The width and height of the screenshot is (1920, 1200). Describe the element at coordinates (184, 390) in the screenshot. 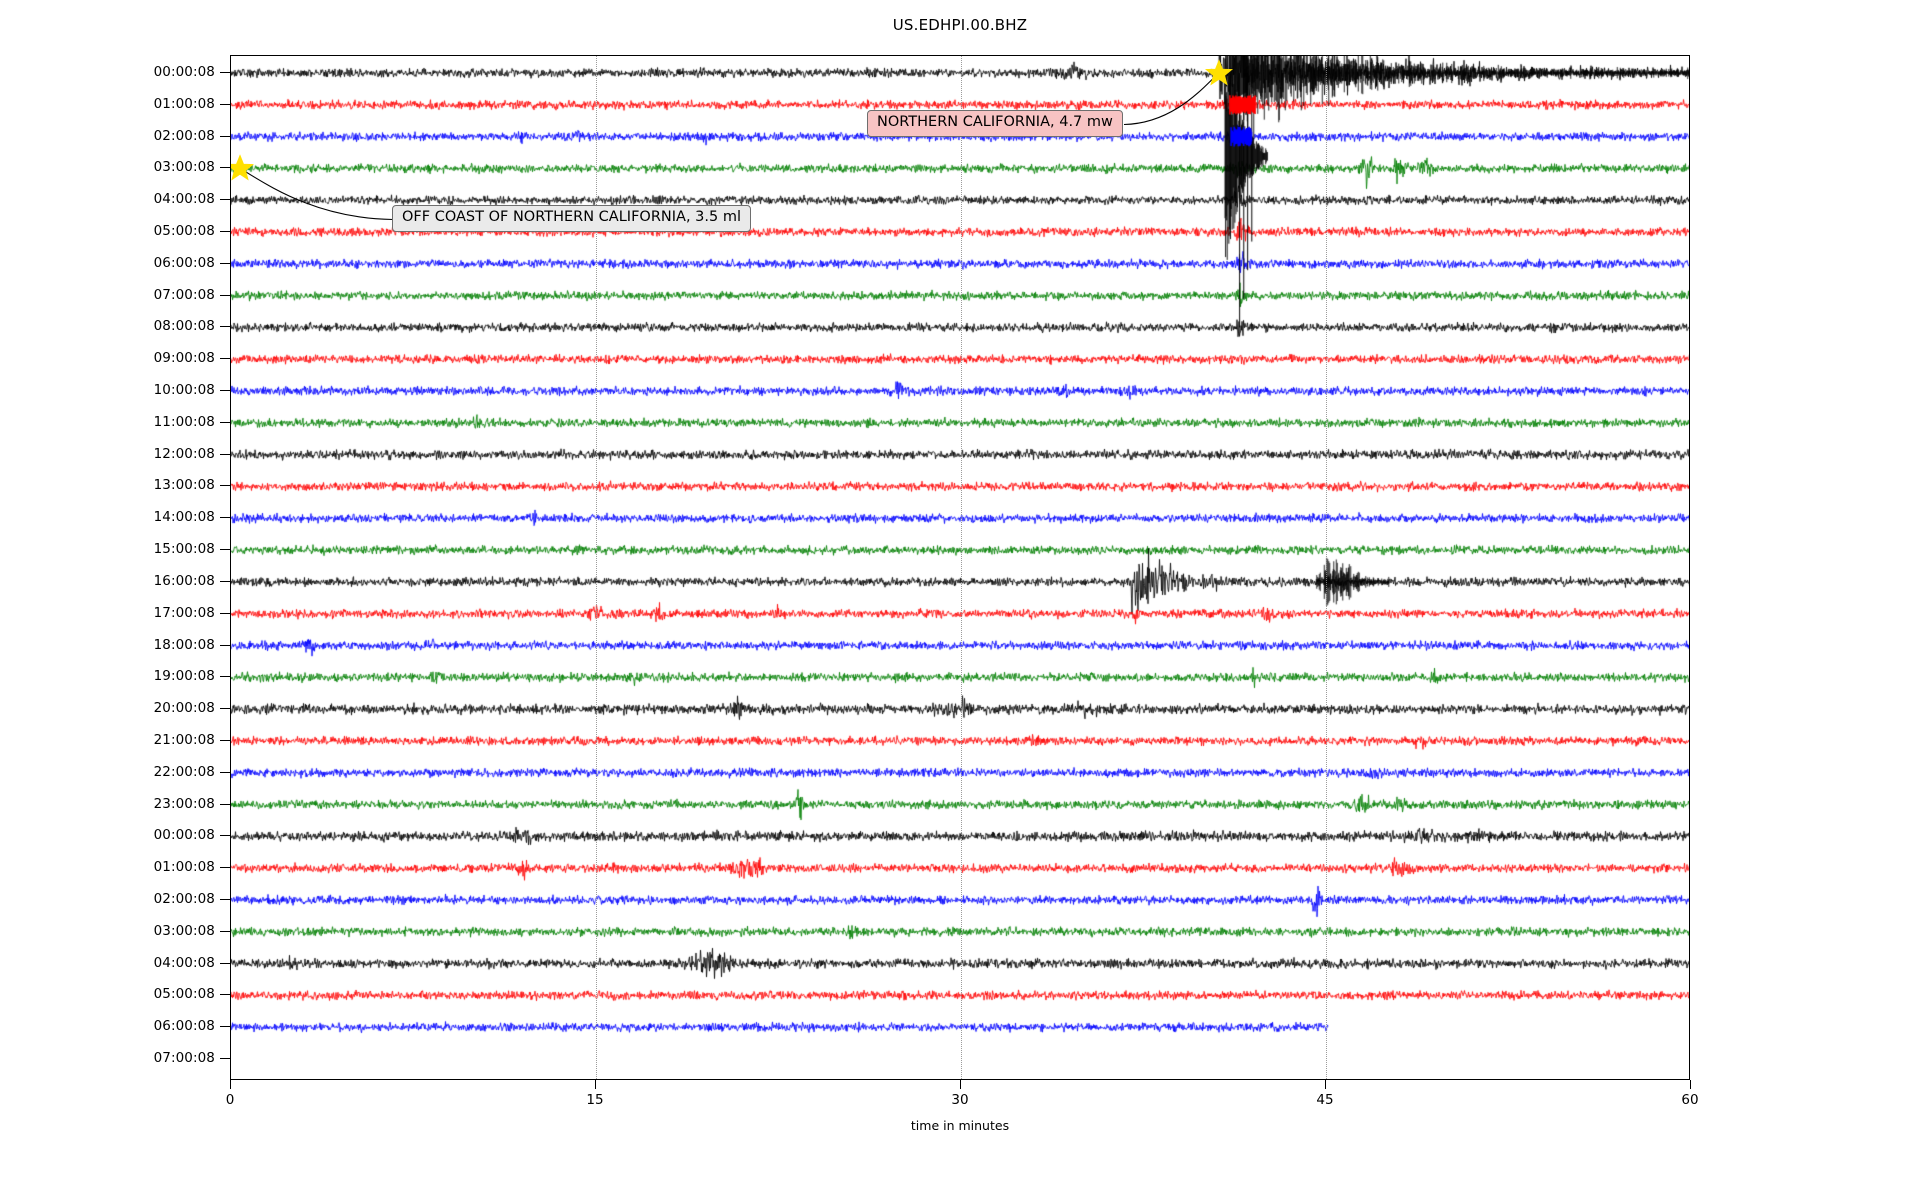

I see `y-axis-label-10: 10:00:08` at that location.